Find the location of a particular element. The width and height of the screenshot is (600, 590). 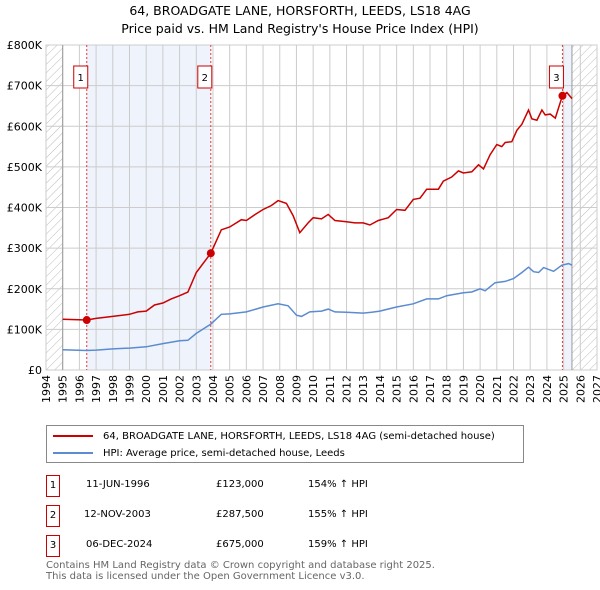

x-tick-label: 1999 is located at coordinates (129, 389).